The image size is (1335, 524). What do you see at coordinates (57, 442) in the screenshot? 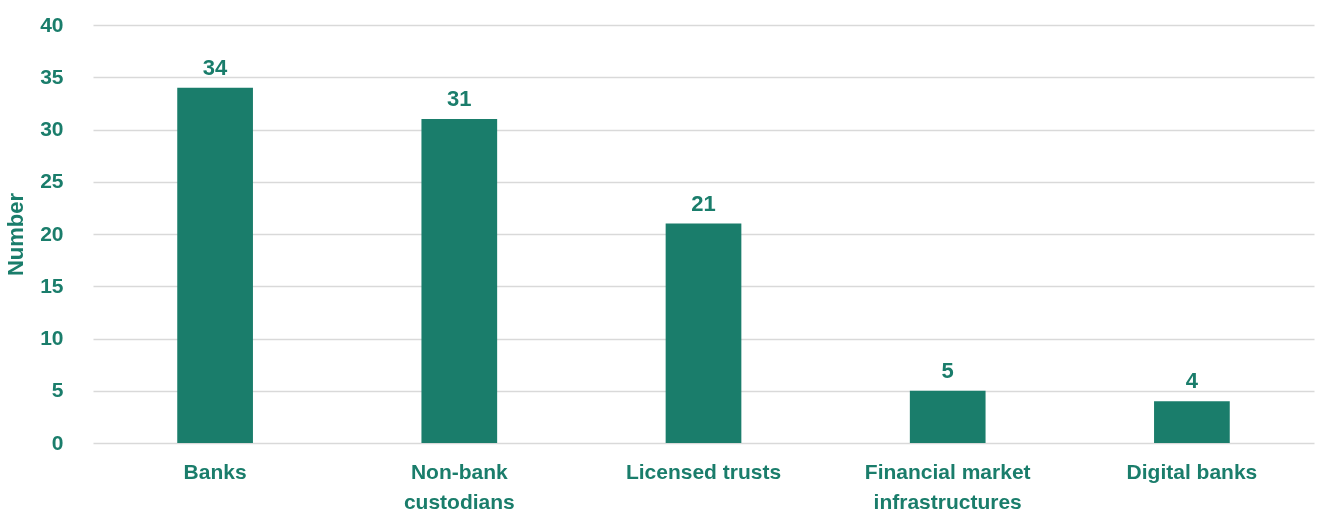
I see `y-tick-label: 0` at bounding box center [57, 442].